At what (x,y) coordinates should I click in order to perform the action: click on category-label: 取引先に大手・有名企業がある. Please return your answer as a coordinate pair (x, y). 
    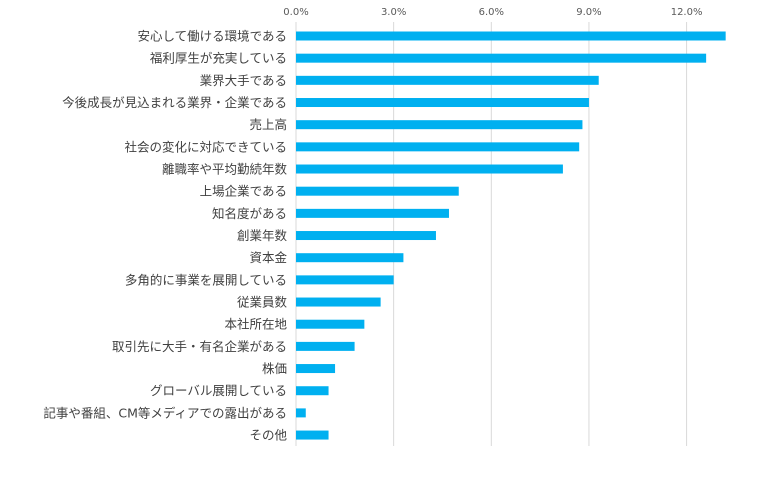
    Looking at the image, I should click on (199, 346).